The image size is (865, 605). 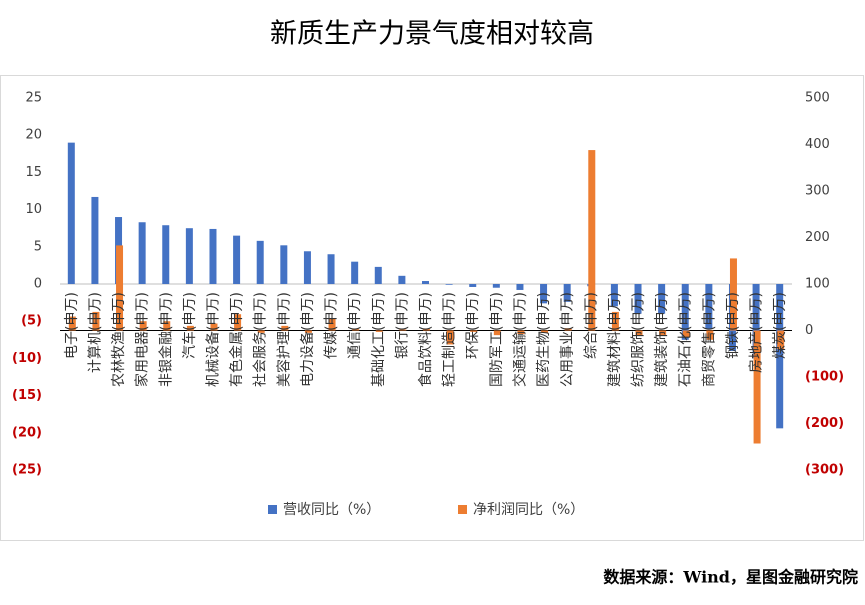 What do you see at coordinates (519, 339) in the screenshot?
I see `x-tick-label: 交通运输(申万)` at bounding box center [519, 339].